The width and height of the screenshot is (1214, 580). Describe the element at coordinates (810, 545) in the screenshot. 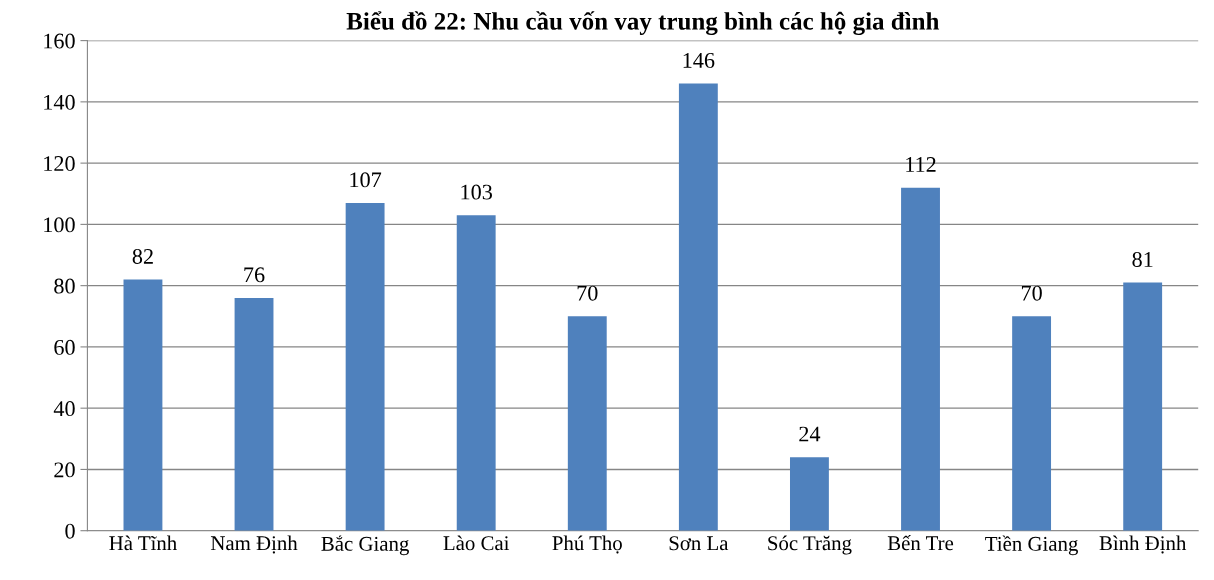

I see `x-tick-label: Sóc Trăng` at that location.